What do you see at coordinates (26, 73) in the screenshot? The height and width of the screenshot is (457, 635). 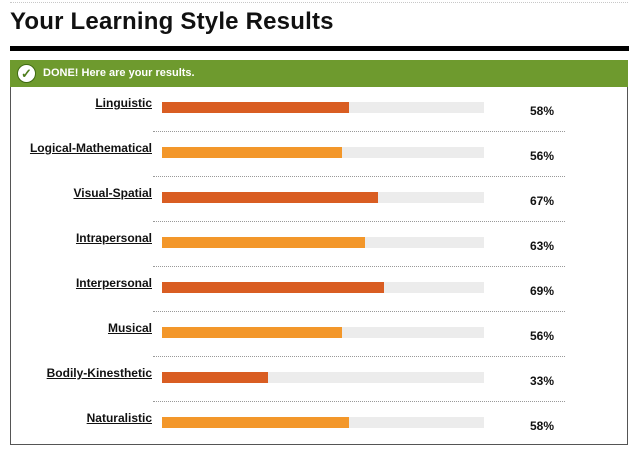 I see `check-icon: ✓` at bounding box center [26, 73].